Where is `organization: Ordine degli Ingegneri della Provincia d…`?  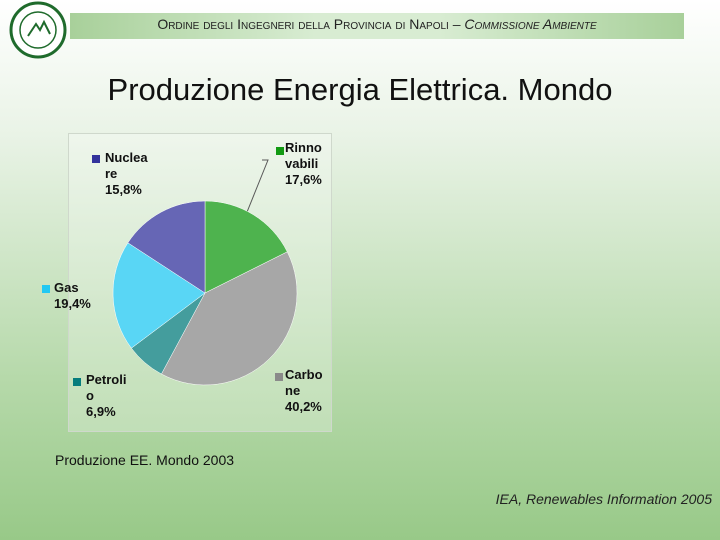 organization: Ordine degli Ingegneri della Provincia d… is located at coordinates (303, 24).